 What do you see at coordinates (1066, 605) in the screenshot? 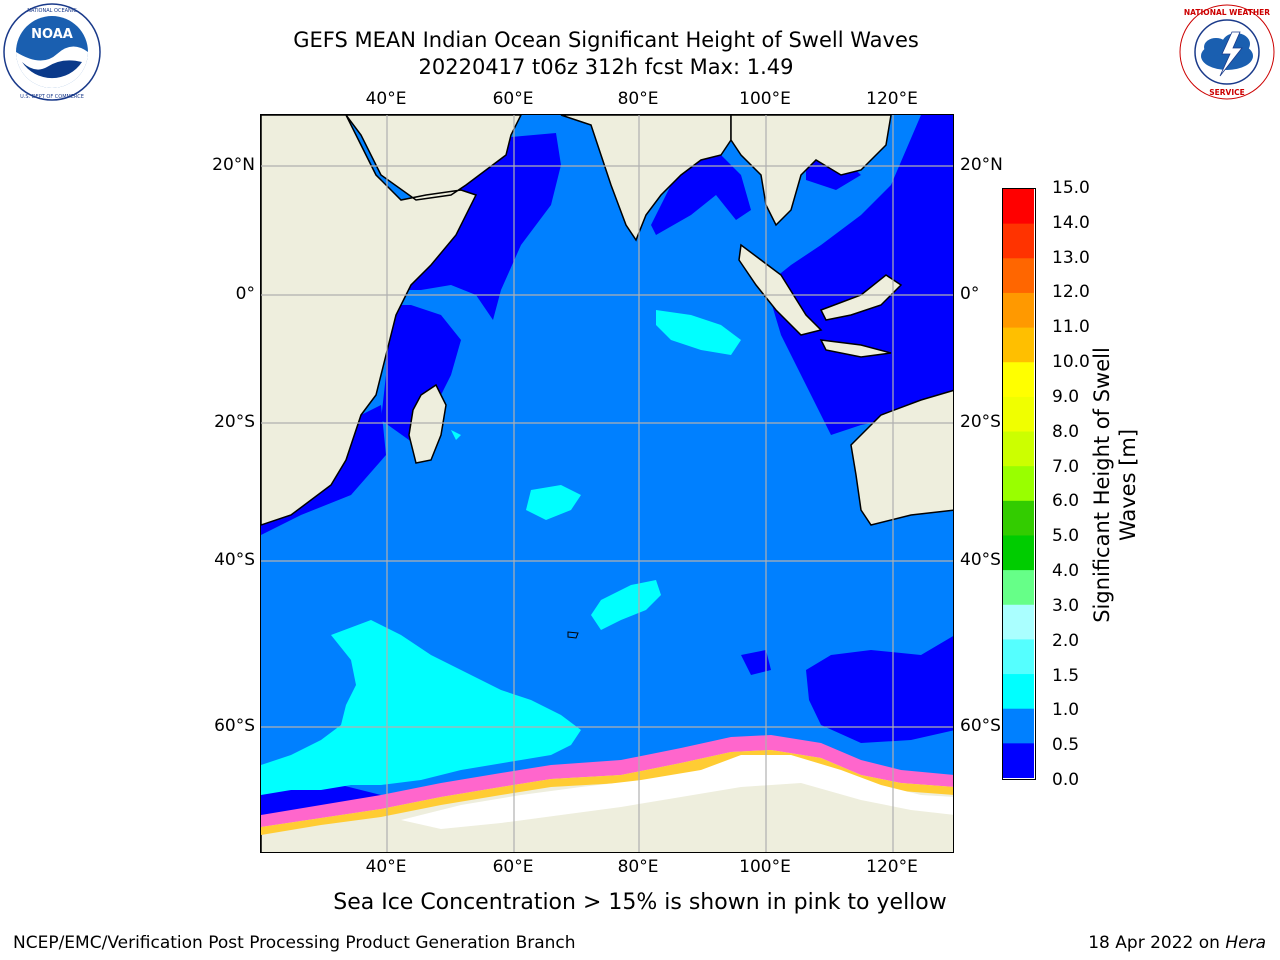
I see `colorbar-tick-label: 3.0` at bounding box center [1066, 605].